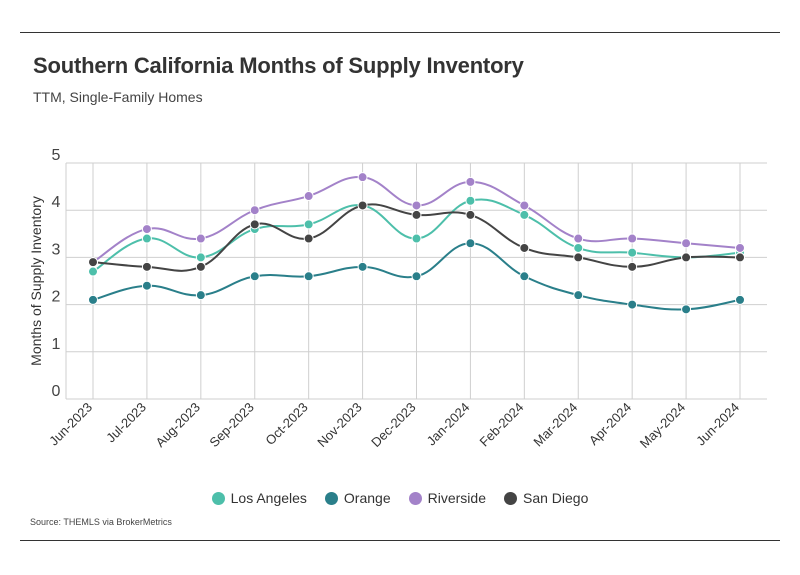  I want to click on legend-item-los-angeles: Los Angeles, so click(259, 498).